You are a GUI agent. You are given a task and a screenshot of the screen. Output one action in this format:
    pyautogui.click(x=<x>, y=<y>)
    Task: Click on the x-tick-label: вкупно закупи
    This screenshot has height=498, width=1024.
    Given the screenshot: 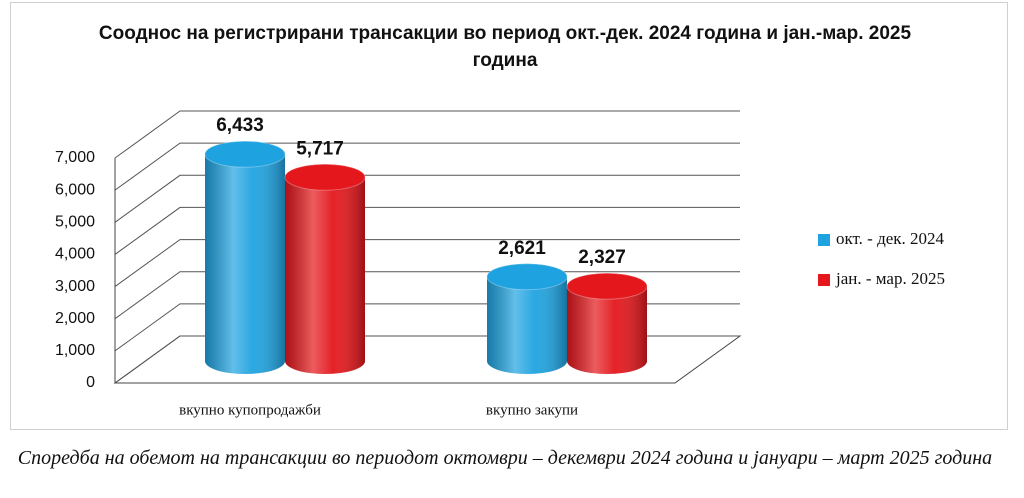 What is the action you would take?
    pyautogui.click(x=532, y=410)
    